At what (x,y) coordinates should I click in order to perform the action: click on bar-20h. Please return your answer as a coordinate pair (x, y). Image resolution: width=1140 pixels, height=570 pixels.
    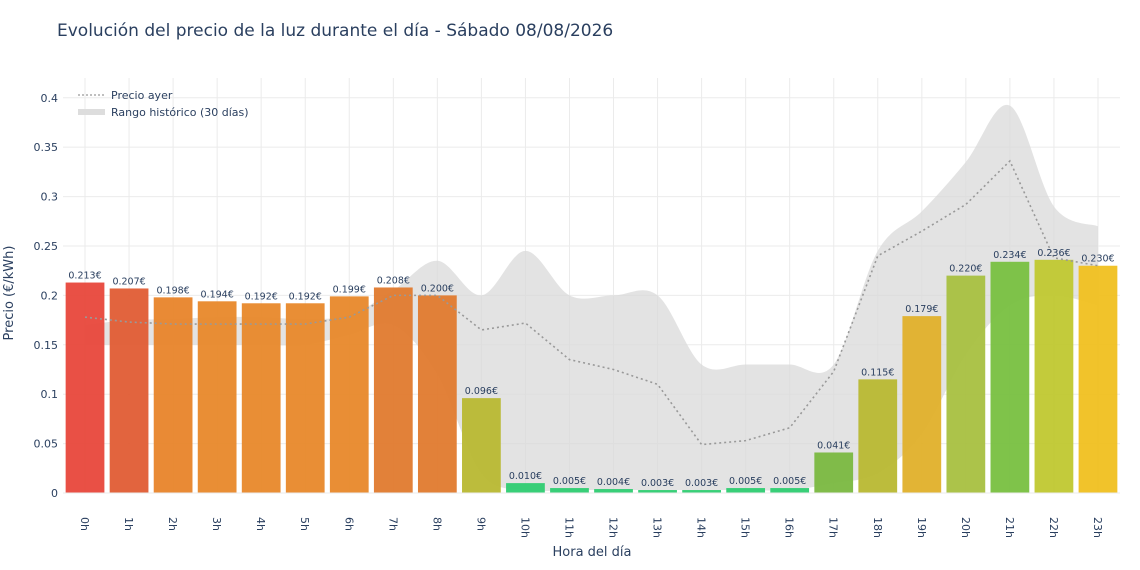
    Looking at the image, I should click on (966, 384).